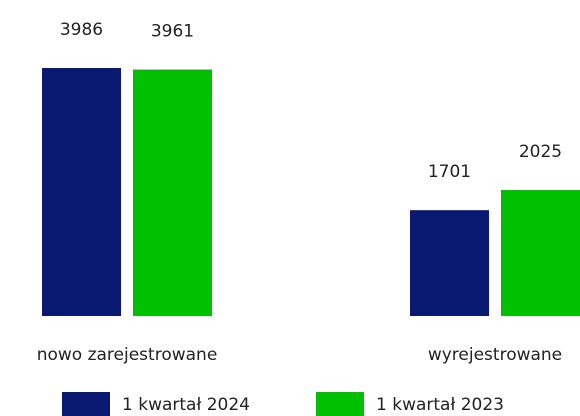 This screenshot has width=580, height=416. I want to click on value-label: 3961, so click(172, 32).